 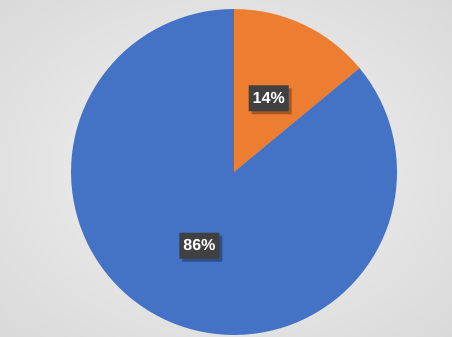 What do you see at coordinates (199, 245) in the screenshot?
I see `data-label: 86%` at bounding box center [199, 245].